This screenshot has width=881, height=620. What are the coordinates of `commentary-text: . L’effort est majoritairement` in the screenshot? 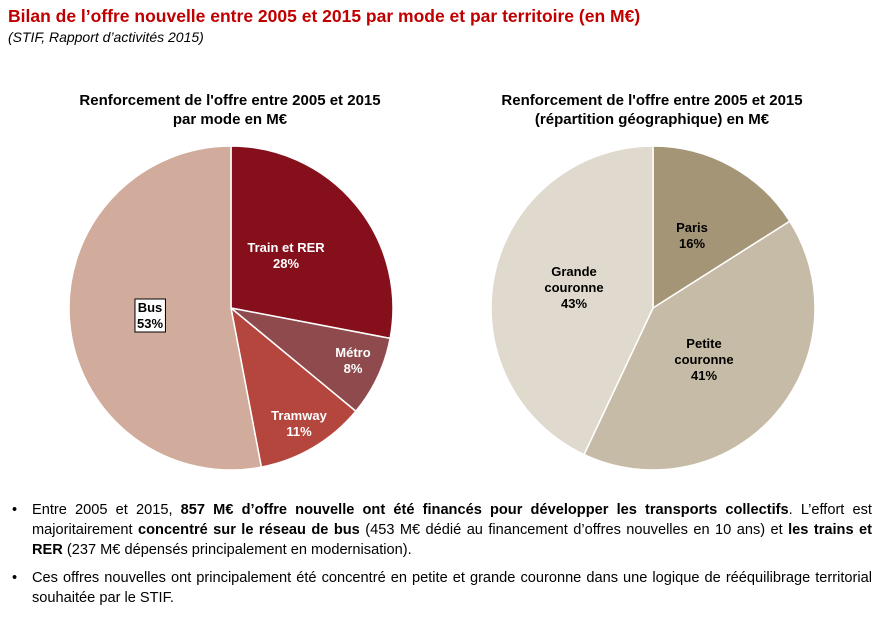 It's located at (452, 520).